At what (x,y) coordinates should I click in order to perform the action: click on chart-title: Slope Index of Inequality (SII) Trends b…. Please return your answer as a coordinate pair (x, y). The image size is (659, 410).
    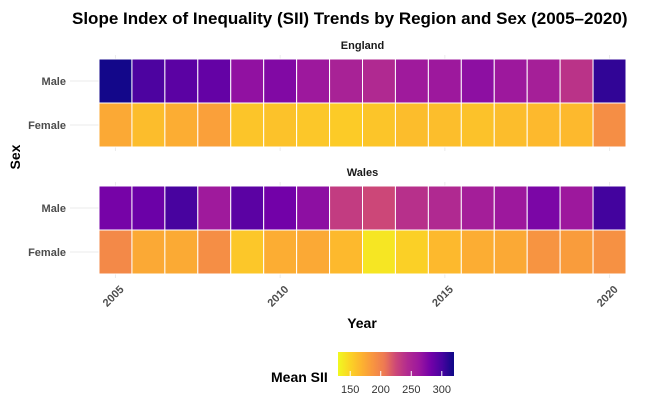
    Looking at the image, I should click on (350, 18).